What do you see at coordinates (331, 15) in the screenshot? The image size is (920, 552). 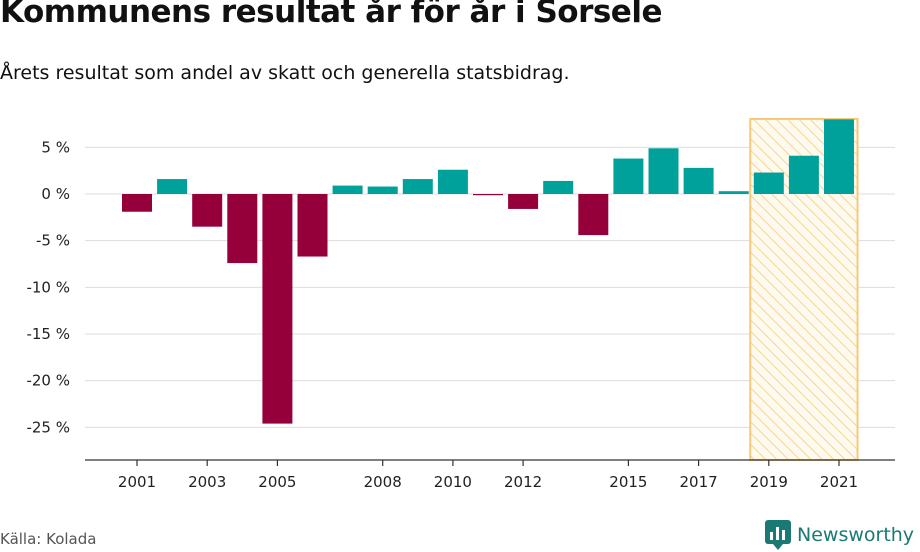 I see `chart-title: Kommunens resultat år för år i Sorsele` at bounding box center [331, 15].